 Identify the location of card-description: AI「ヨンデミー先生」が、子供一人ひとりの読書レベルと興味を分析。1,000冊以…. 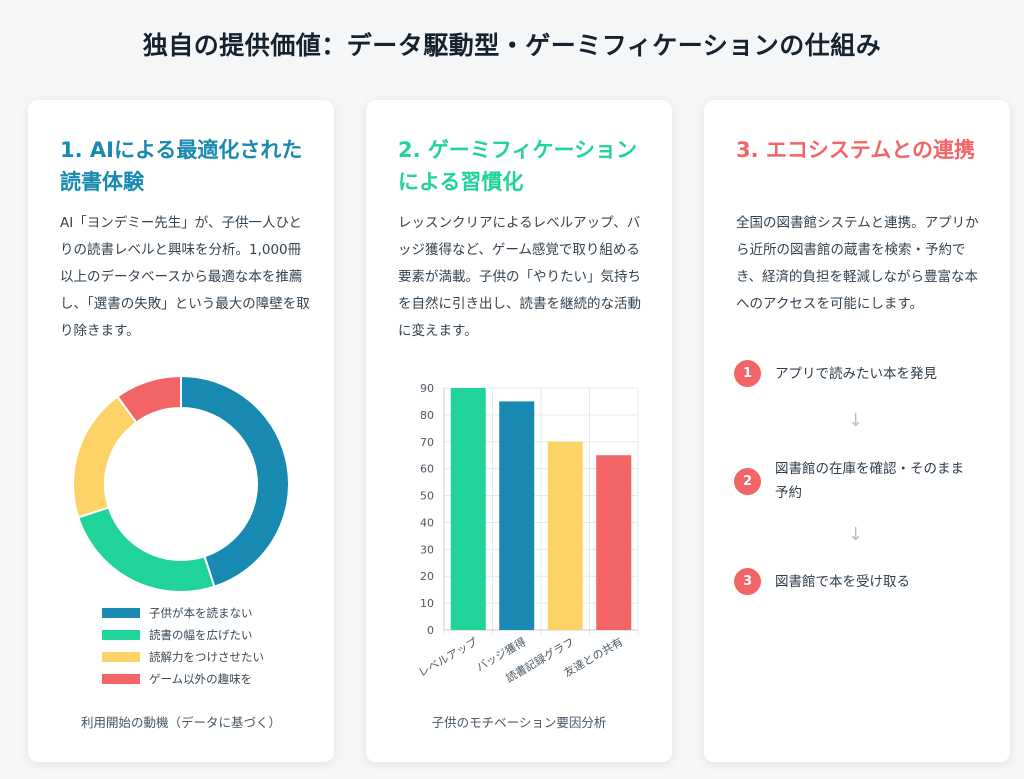
(185, 277).